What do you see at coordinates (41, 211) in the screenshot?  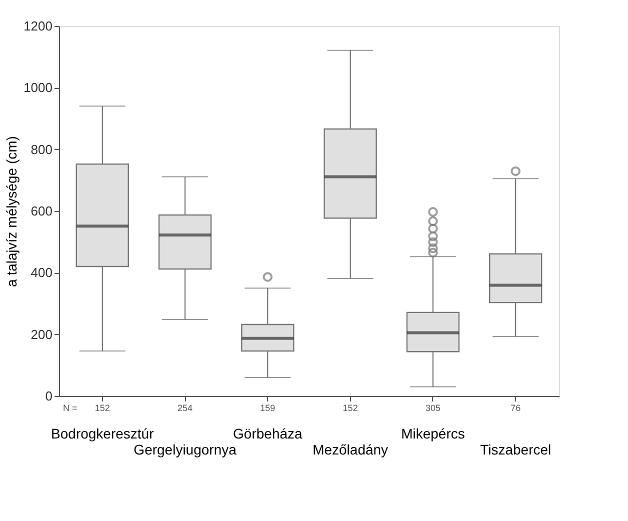 I see `y-tick-label: 600` at bounding box center [41, 211].